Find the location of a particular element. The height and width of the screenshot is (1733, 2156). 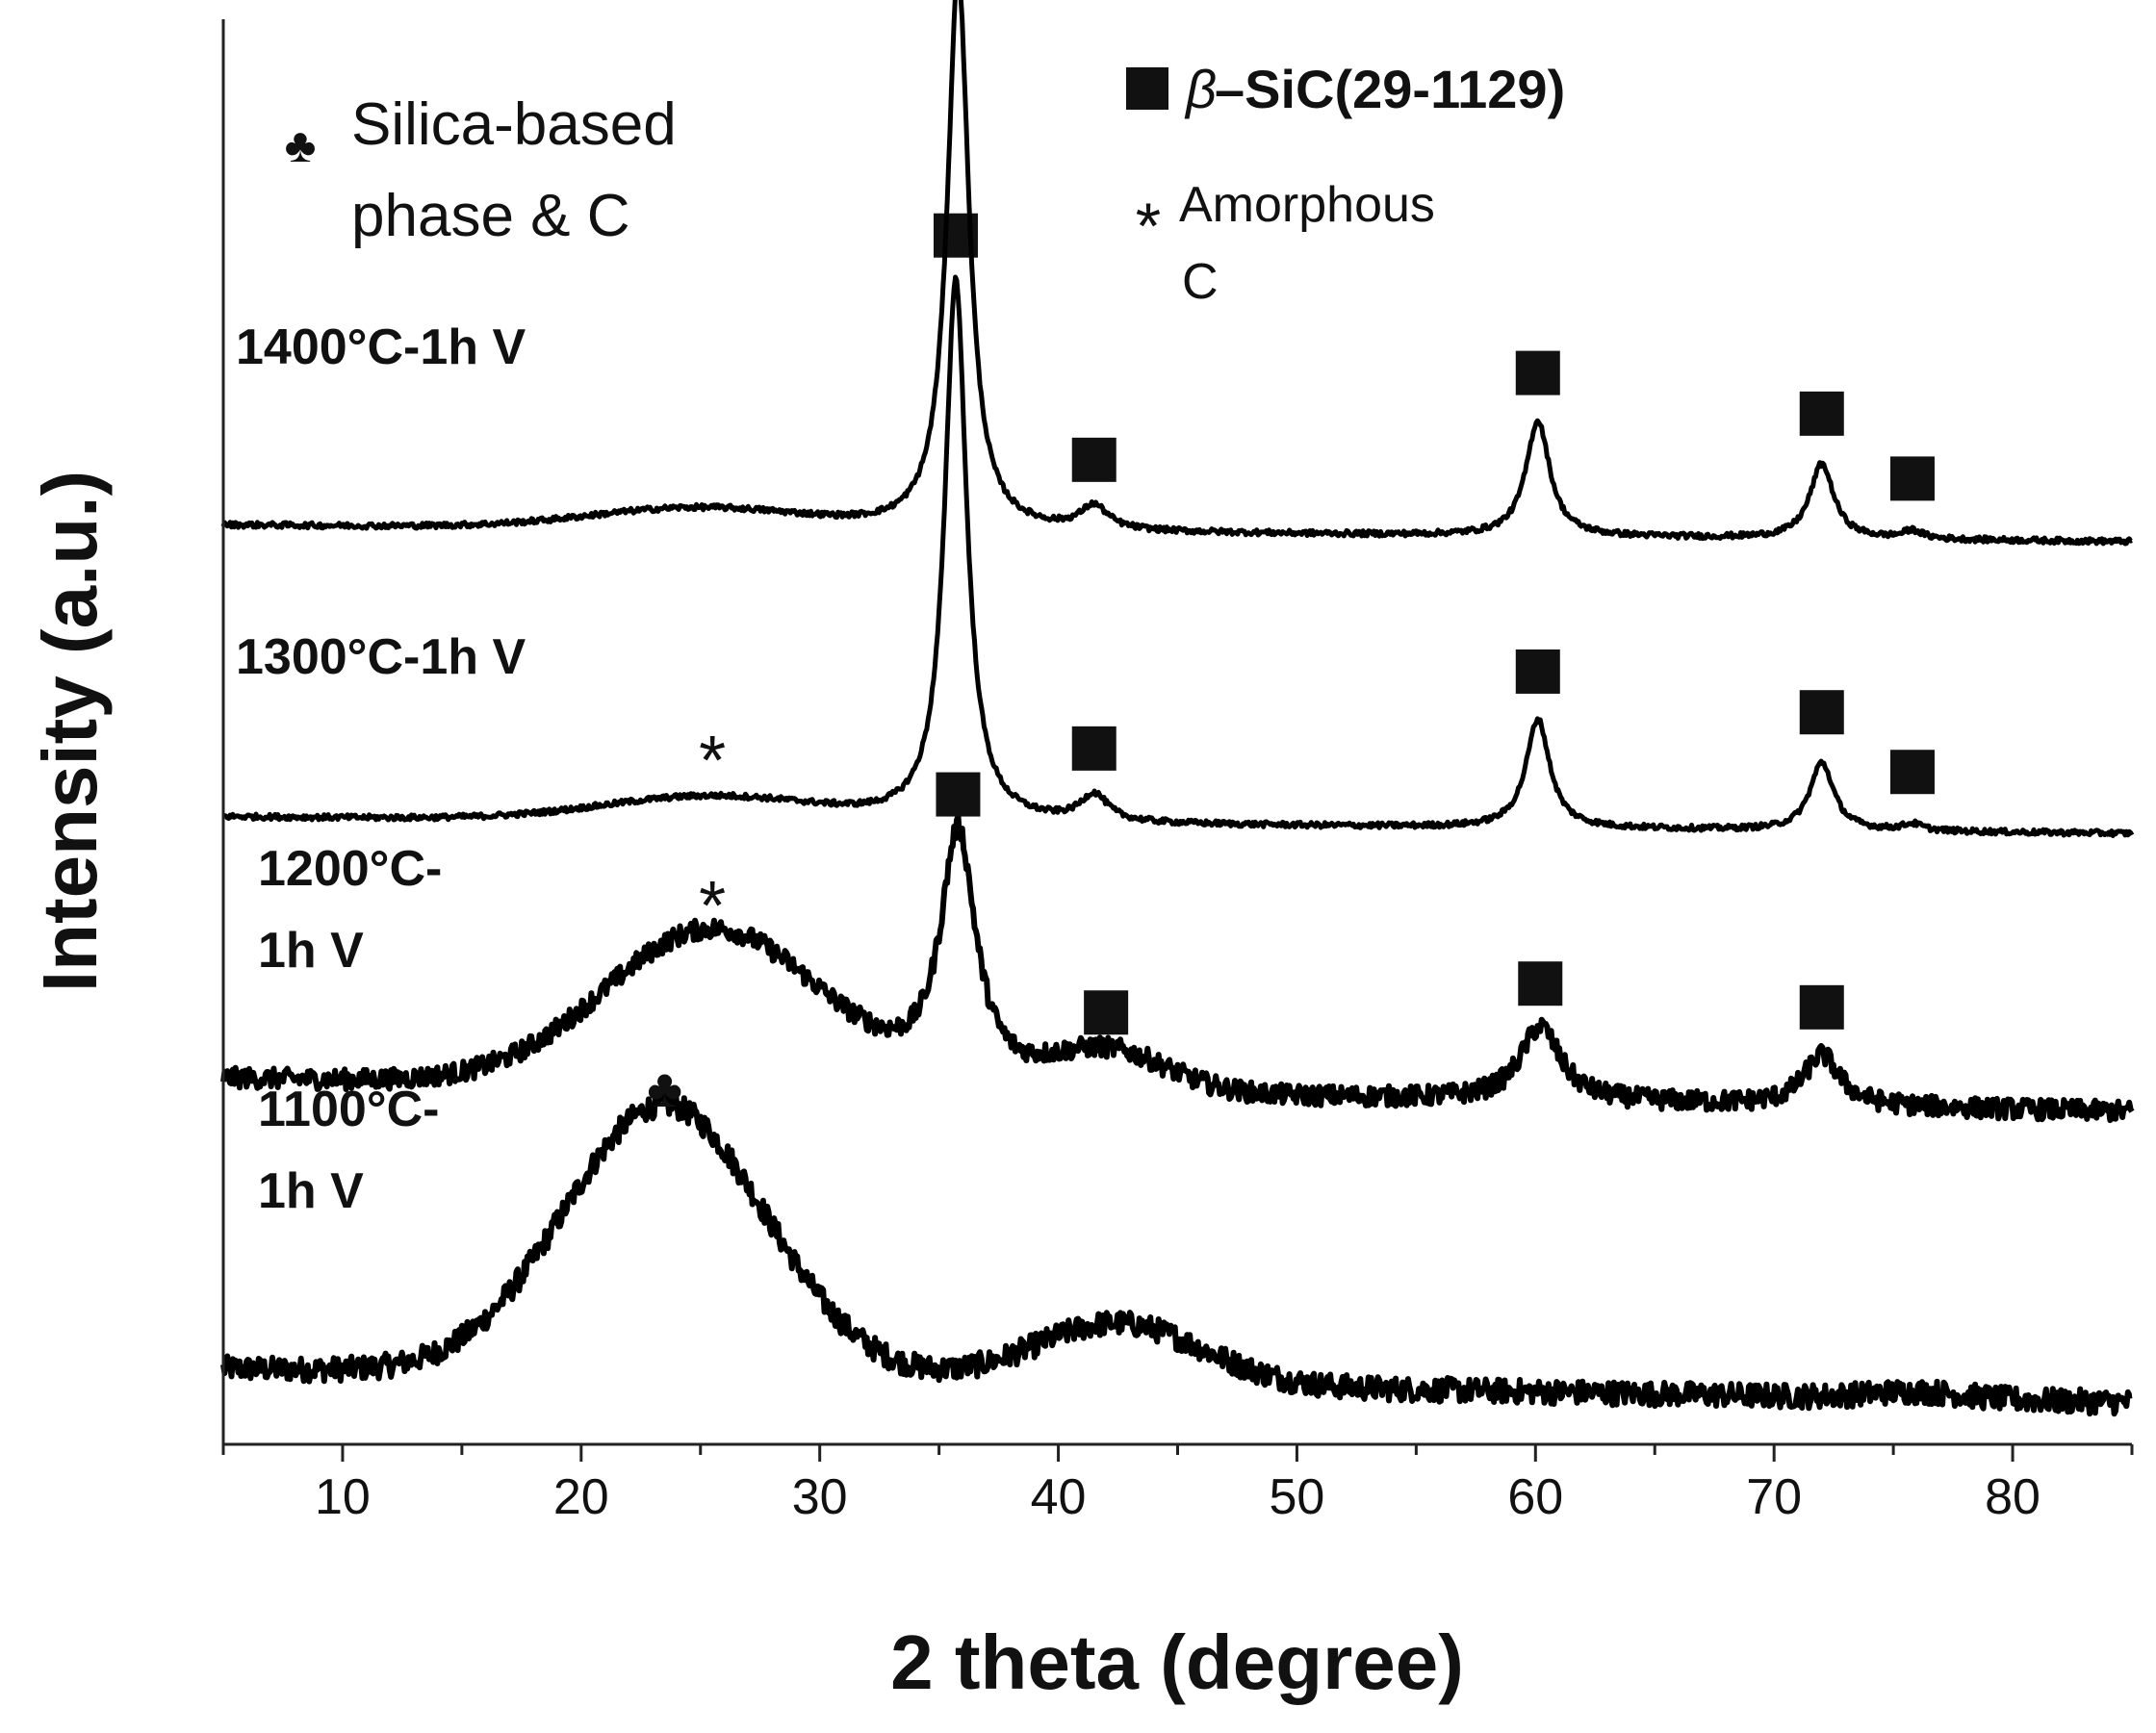

x-tick-label: 30 is located at coordinates (820, 1497).